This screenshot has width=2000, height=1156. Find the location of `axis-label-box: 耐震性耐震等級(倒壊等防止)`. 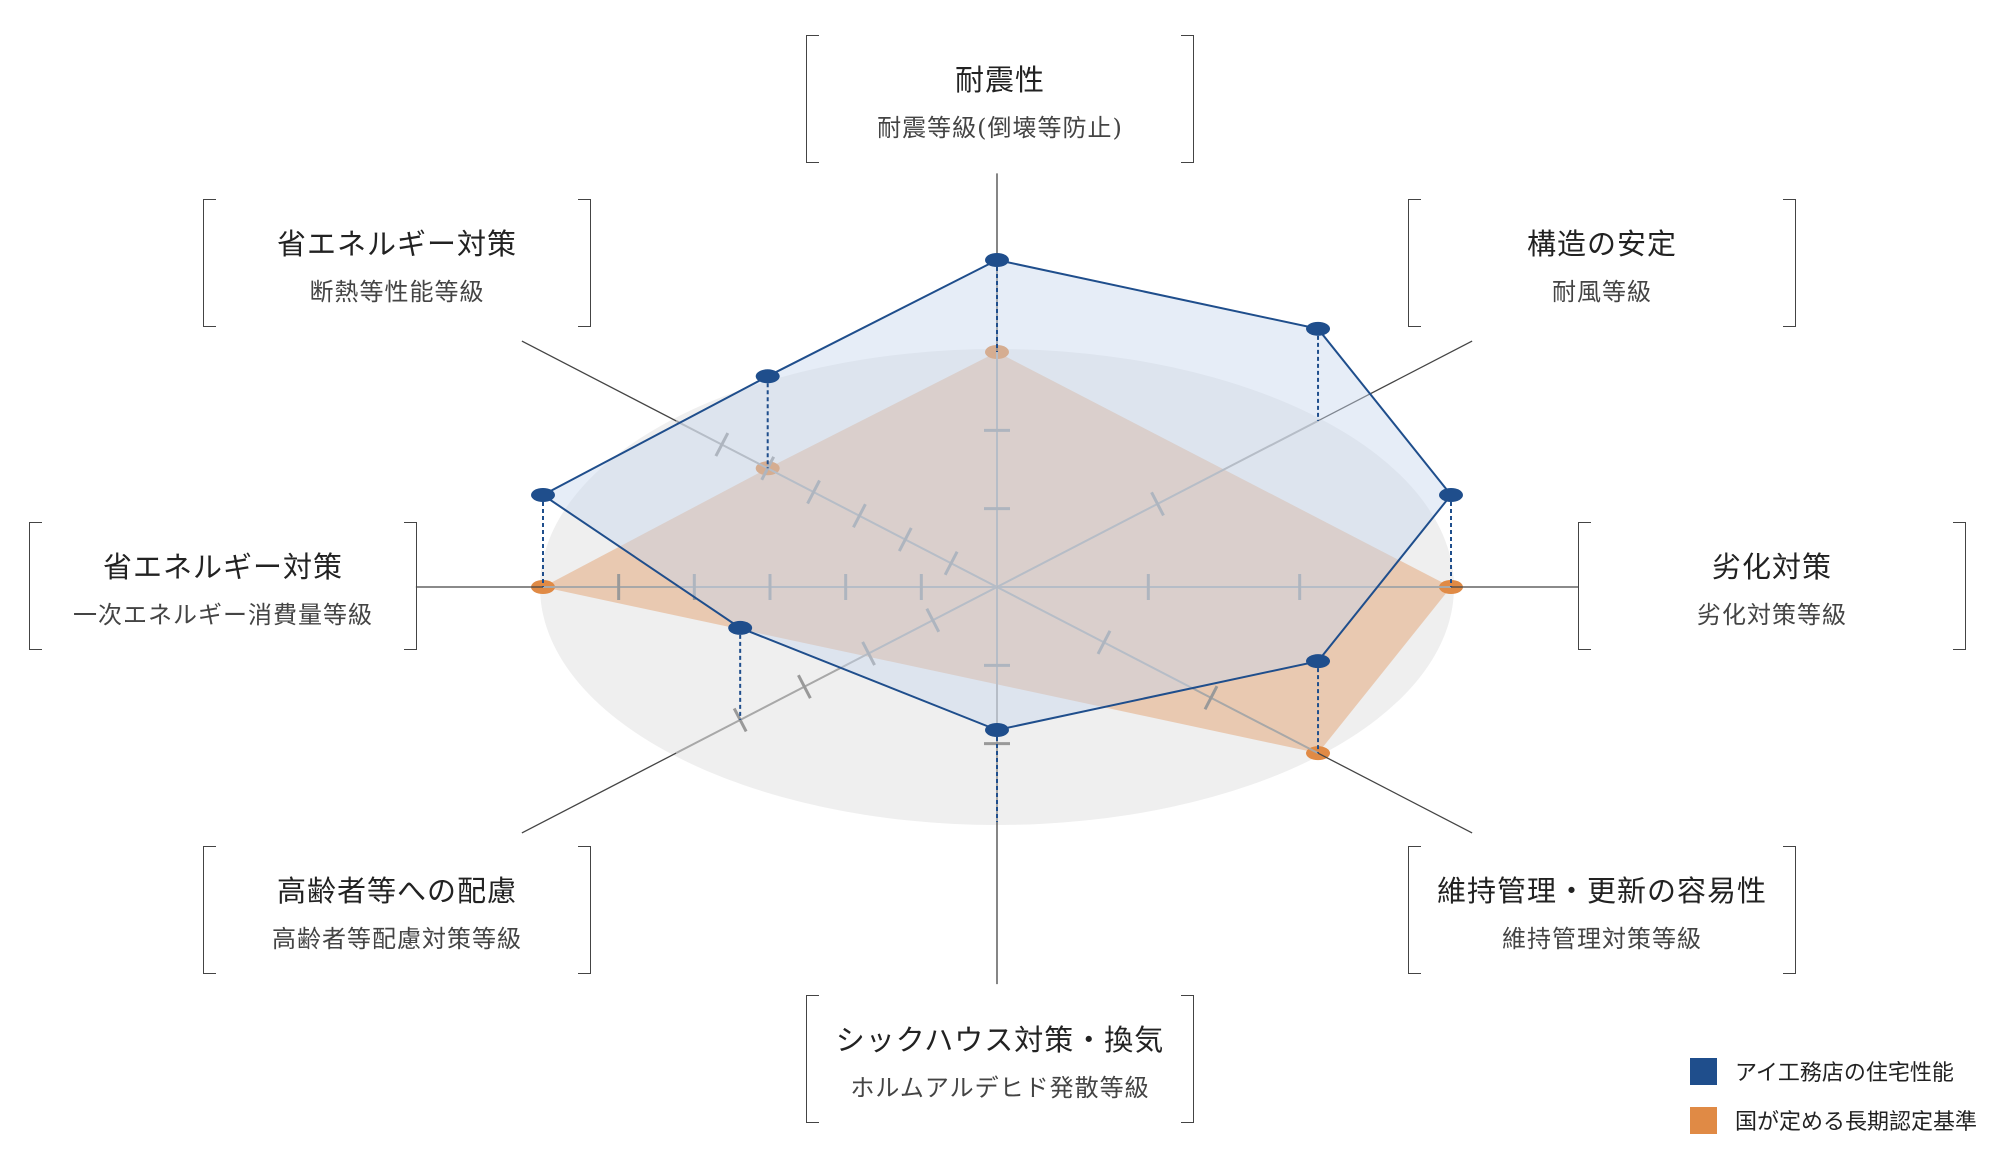

axis-label-box: 耐震性耐震等級(倒壊等防止) is located at coordinates (1000, 99).